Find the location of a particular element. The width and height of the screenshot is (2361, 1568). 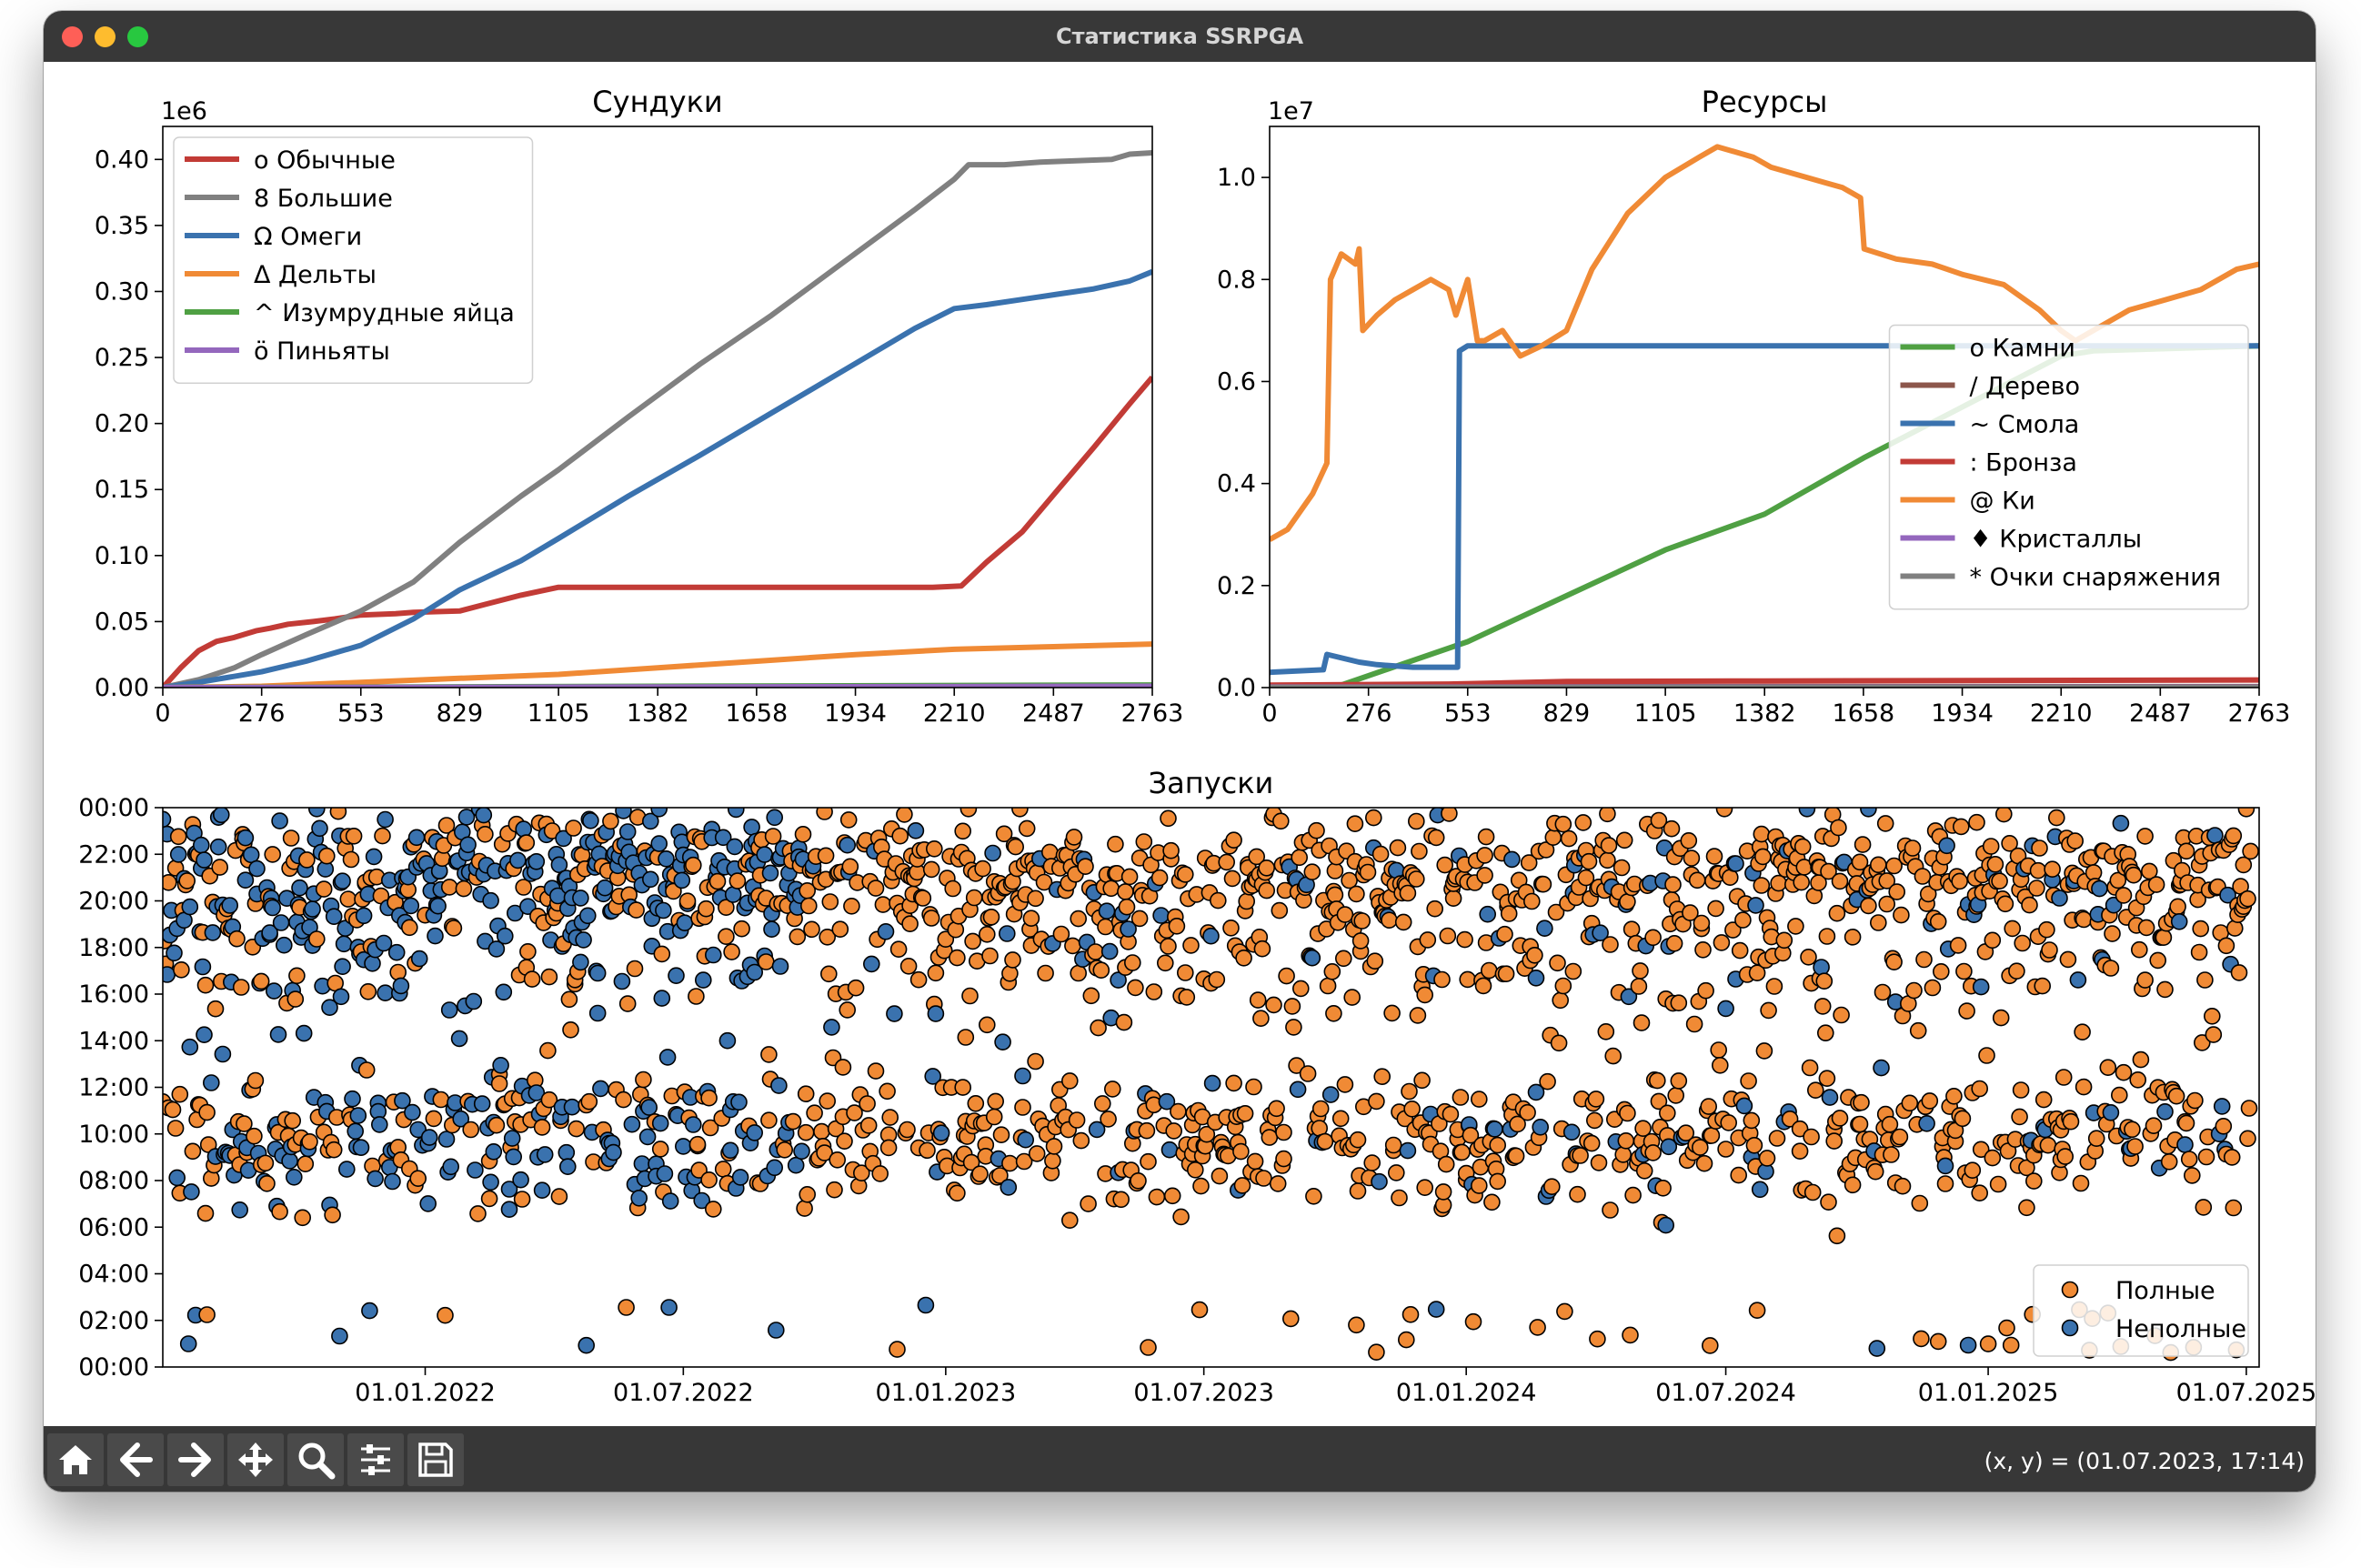

zoom-button is located at coordinates (137, 36).